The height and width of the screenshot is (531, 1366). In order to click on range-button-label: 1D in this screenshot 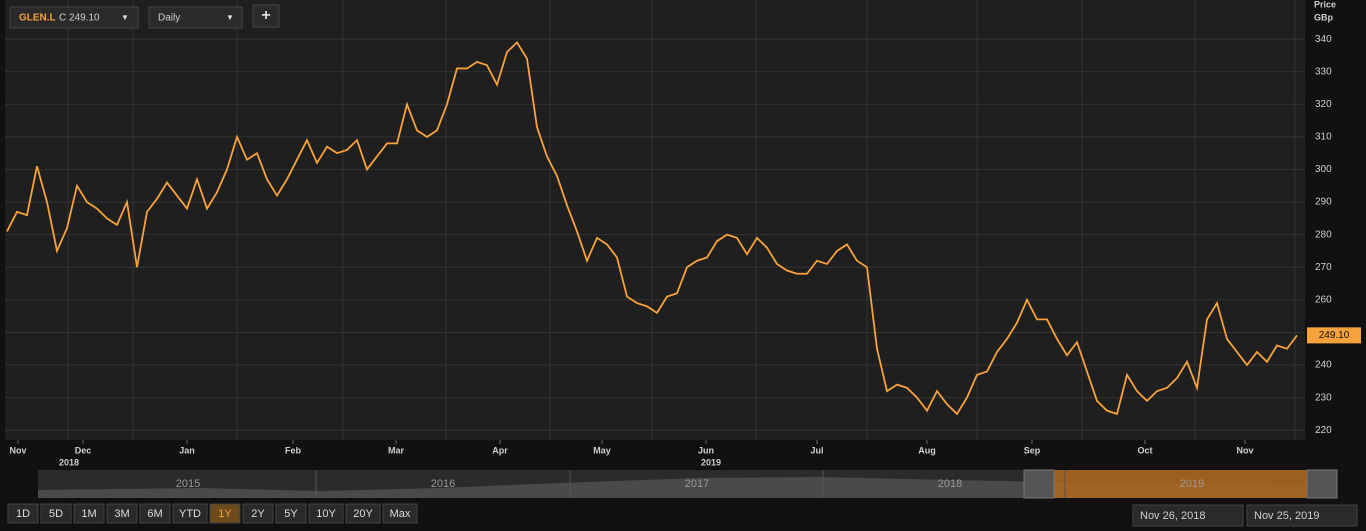, I will do `click(23, 514)`.